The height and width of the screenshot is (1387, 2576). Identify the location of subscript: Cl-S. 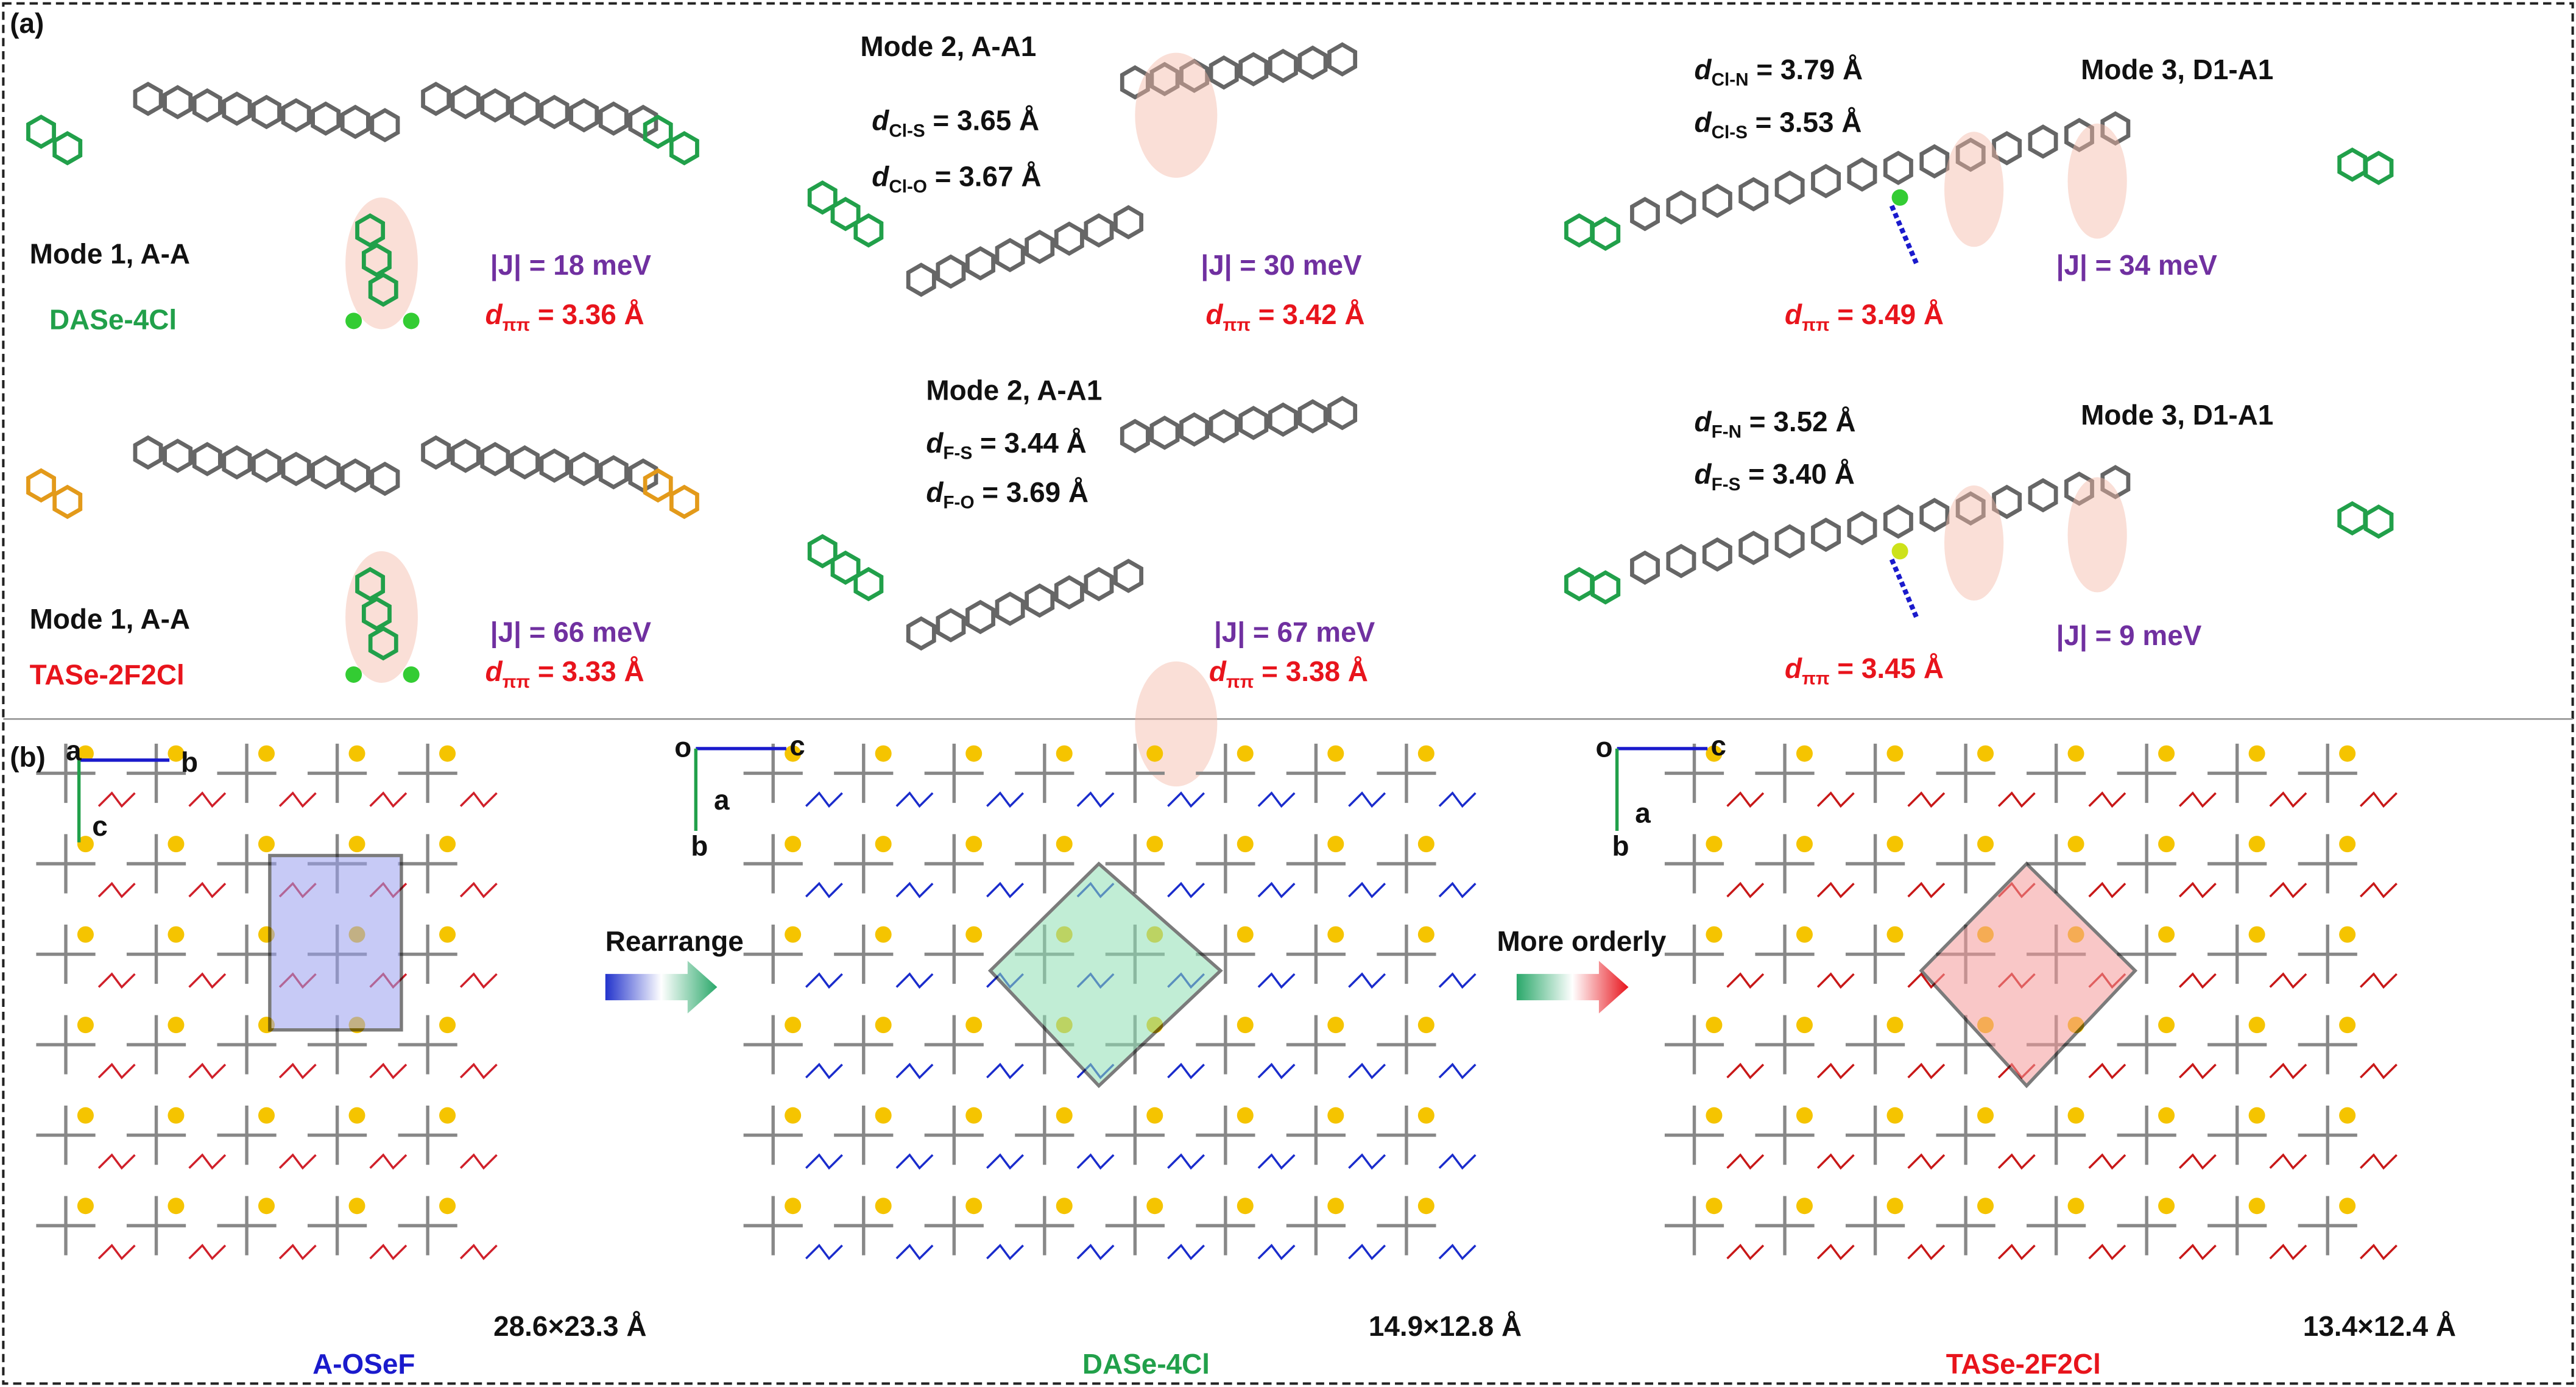
(907, 131).